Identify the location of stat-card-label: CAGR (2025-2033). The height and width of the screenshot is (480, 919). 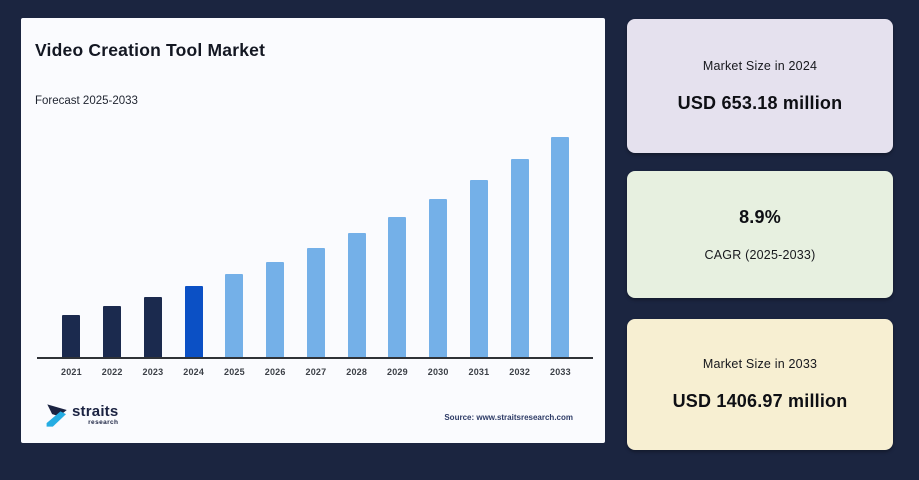
(760, 255).